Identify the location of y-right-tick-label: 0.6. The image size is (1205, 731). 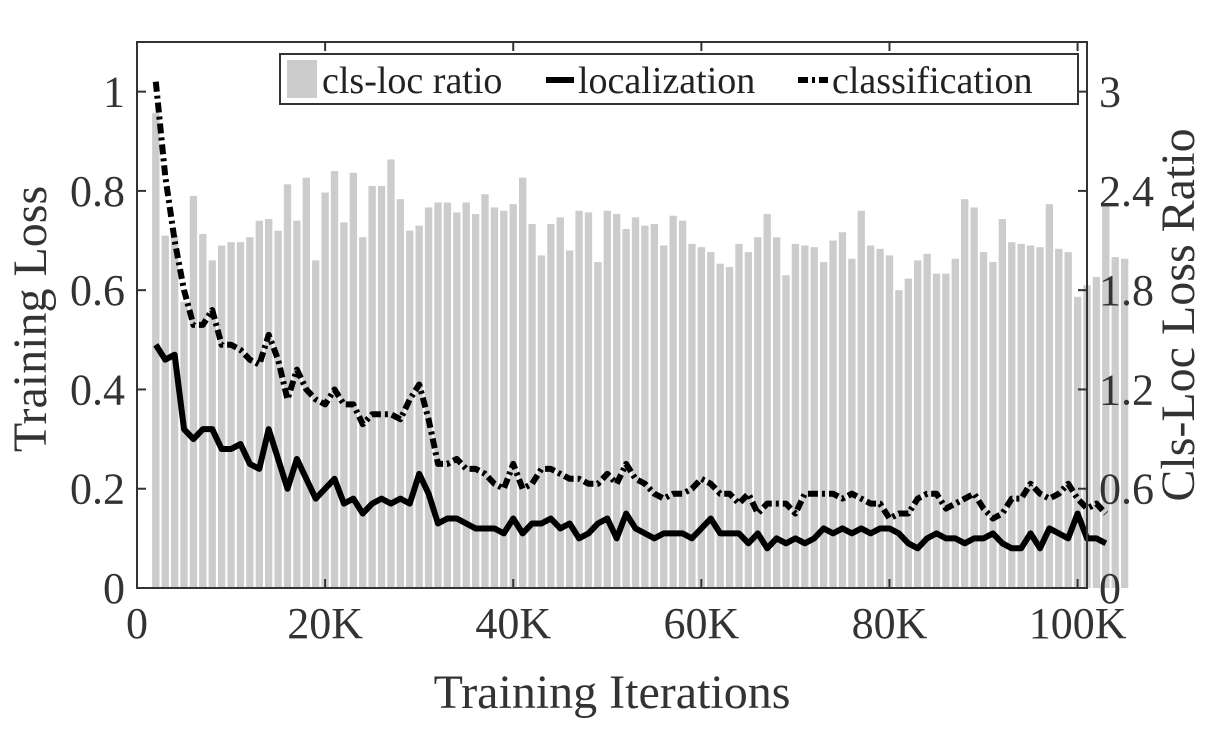
(1126, 489).